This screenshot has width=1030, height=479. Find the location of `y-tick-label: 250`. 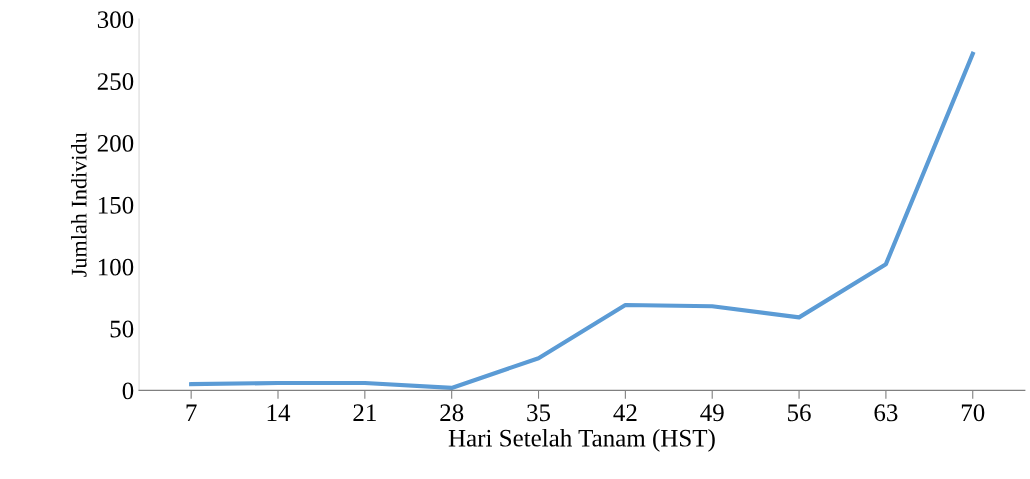

y-tick-label: 250 is located at coordinates (115, 81).